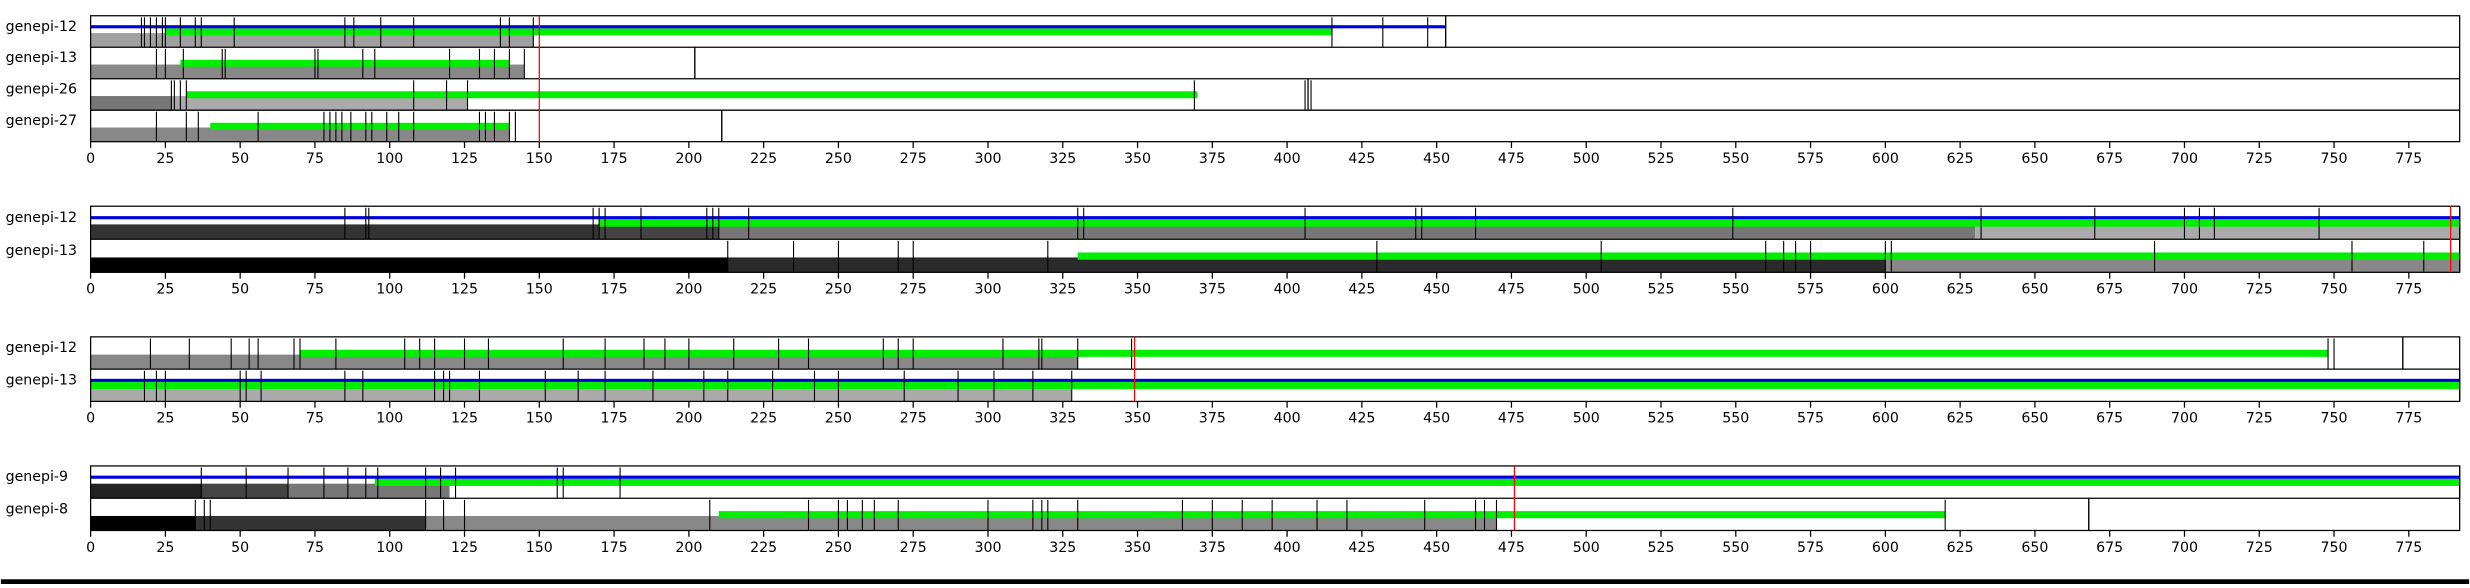  What do you see at coordinates (2184, 290) in the screenshot?
I see `x-tick-label: 700` at bounding box center [2184, 290].